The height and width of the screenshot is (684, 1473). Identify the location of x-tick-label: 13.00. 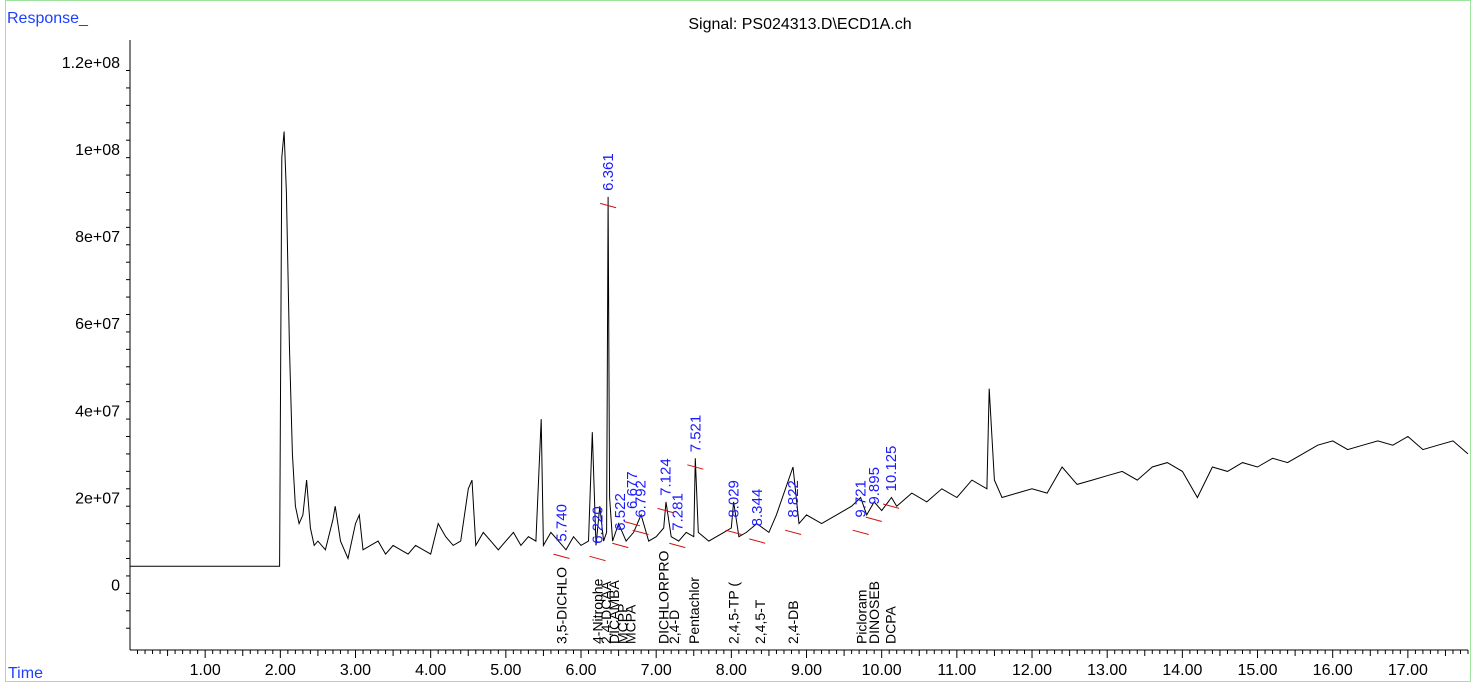
(1107, 670).